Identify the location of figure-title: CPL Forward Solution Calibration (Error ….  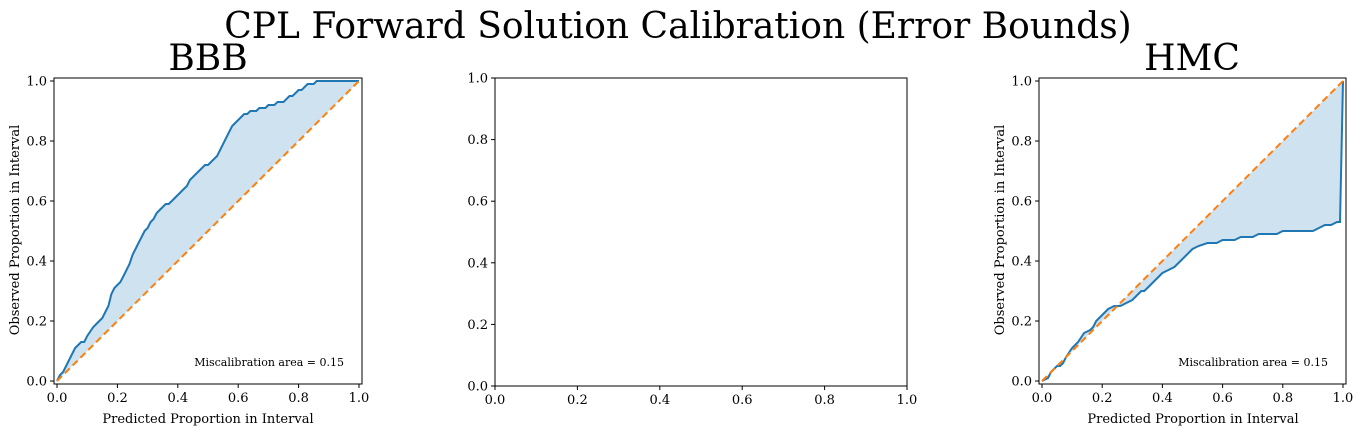
(677, 26).